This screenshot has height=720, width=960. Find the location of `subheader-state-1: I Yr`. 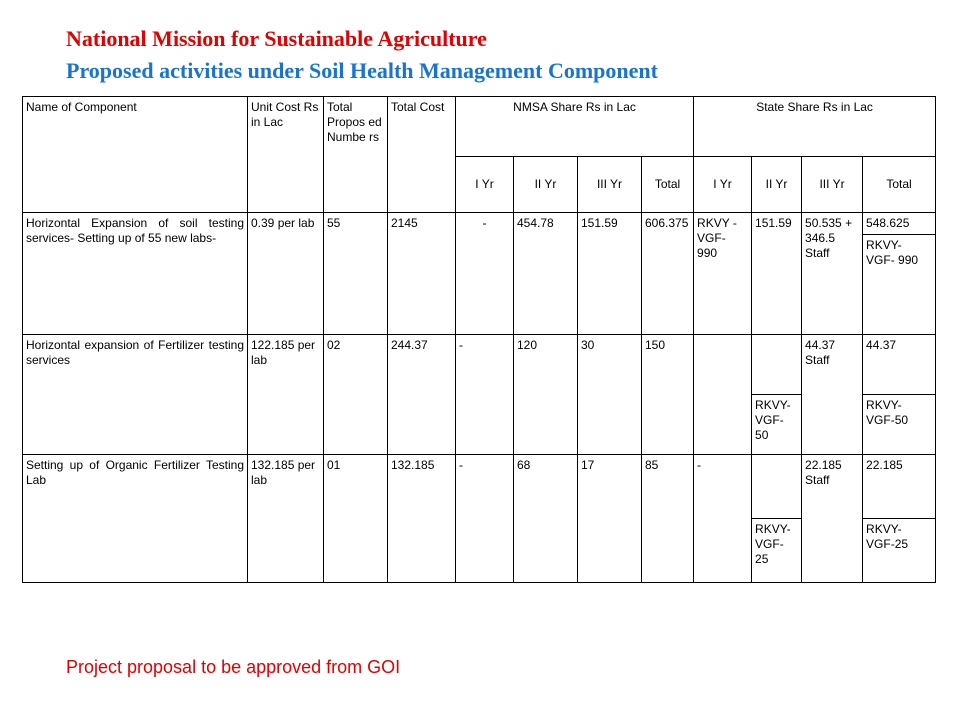

subheader-state-1: I Yr is located at coordinates (723, 184).